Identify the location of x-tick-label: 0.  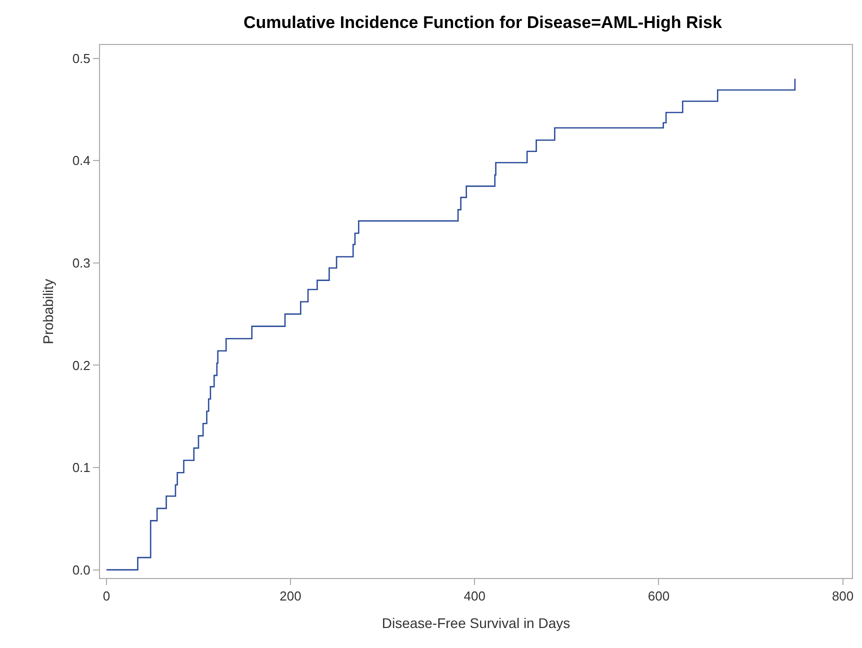
(106, 596).